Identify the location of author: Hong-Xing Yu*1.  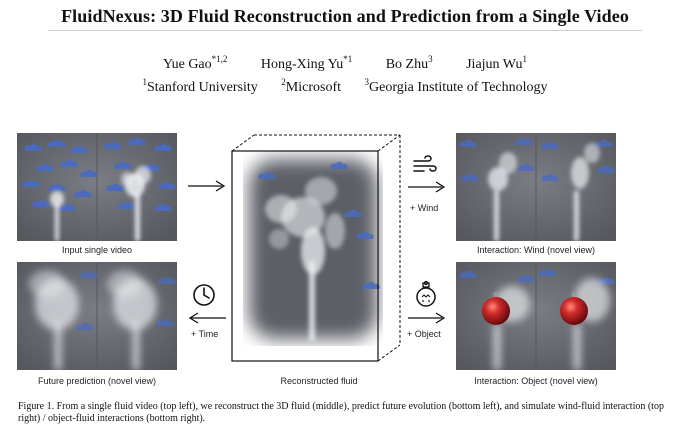
(306, 63).